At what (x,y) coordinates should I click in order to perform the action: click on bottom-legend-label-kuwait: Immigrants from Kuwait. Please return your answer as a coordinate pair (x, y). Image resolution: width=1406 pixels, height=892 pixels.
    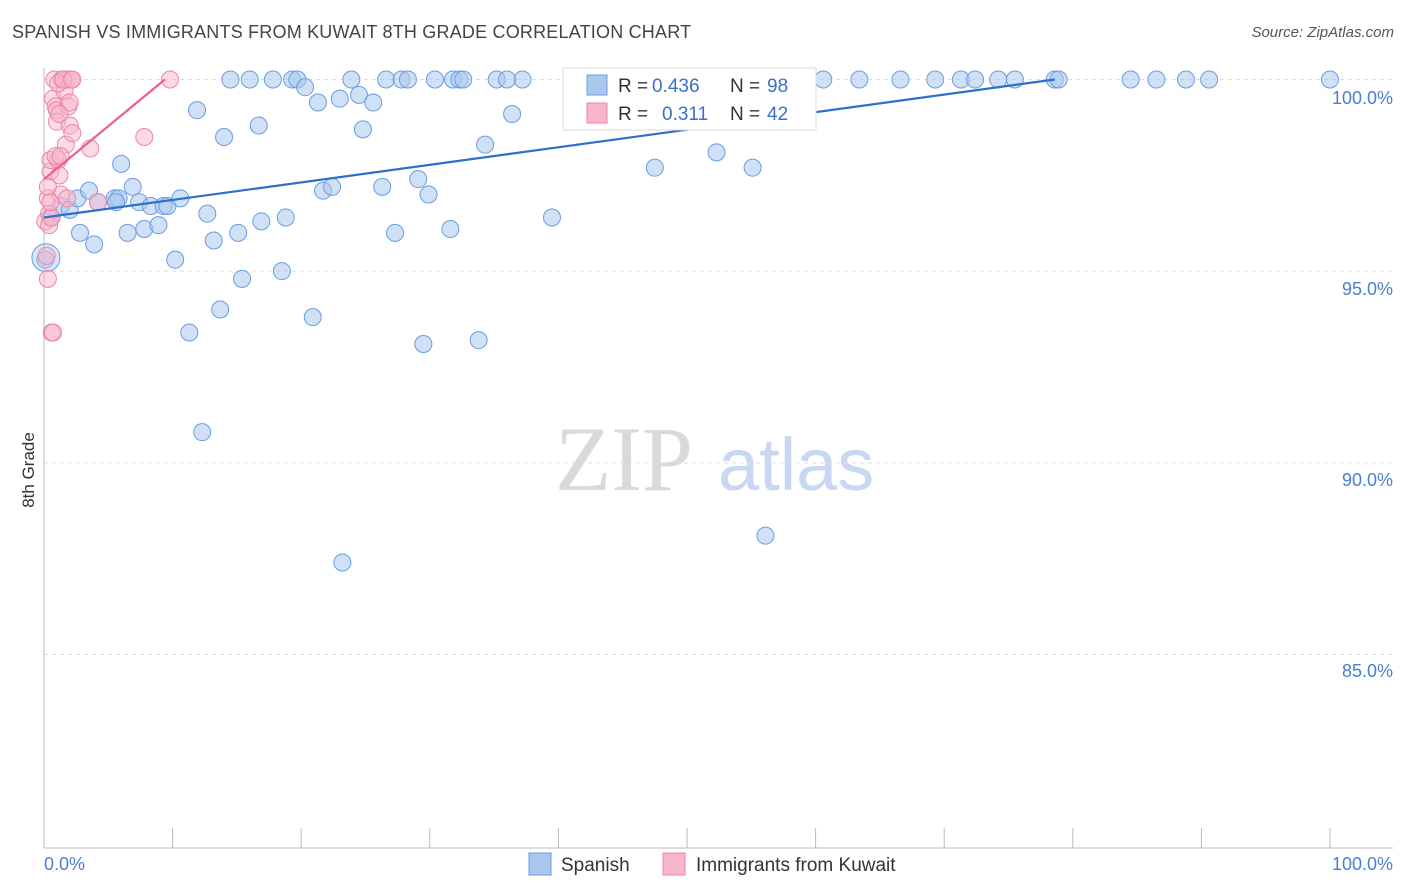
    Looking at the image, I should click on (796, 865).